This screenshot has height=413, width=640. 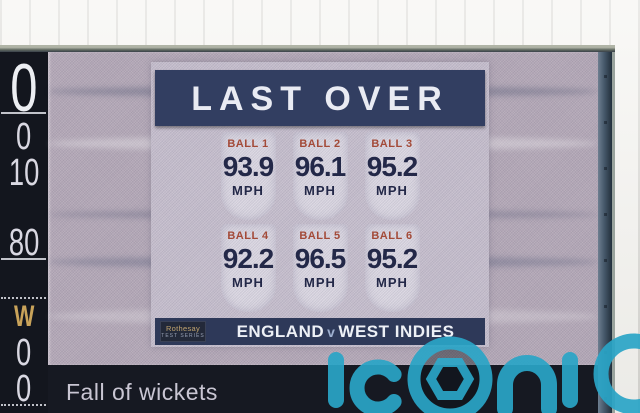 I want to click on ball-number-label: BALL 2, so click(x=320, y=144).